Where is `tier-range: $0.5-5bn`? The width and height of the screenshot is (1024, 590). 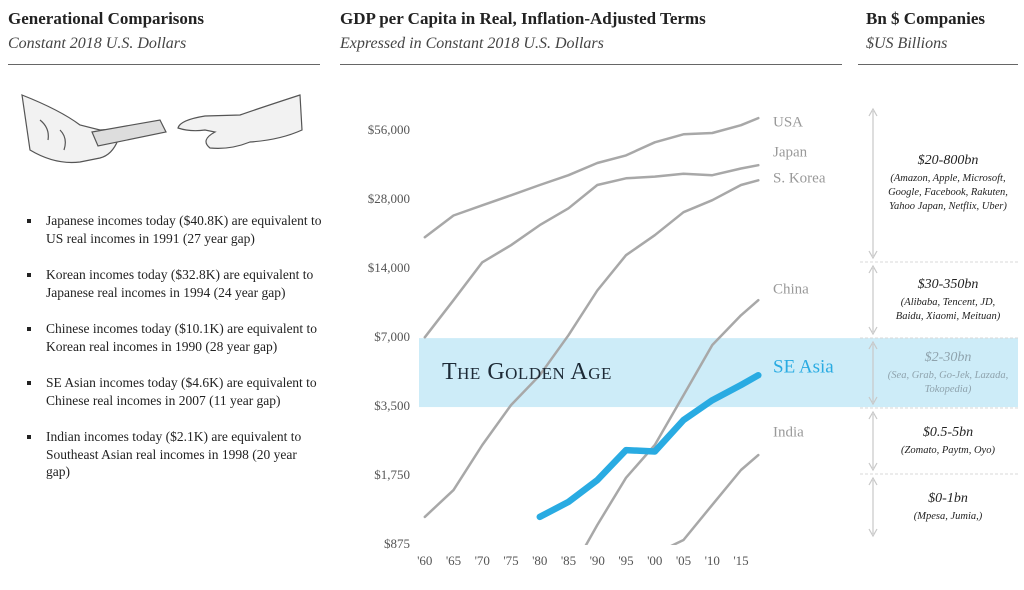 tier-range: $0.5-5bn is located at coordinates (948, 432).